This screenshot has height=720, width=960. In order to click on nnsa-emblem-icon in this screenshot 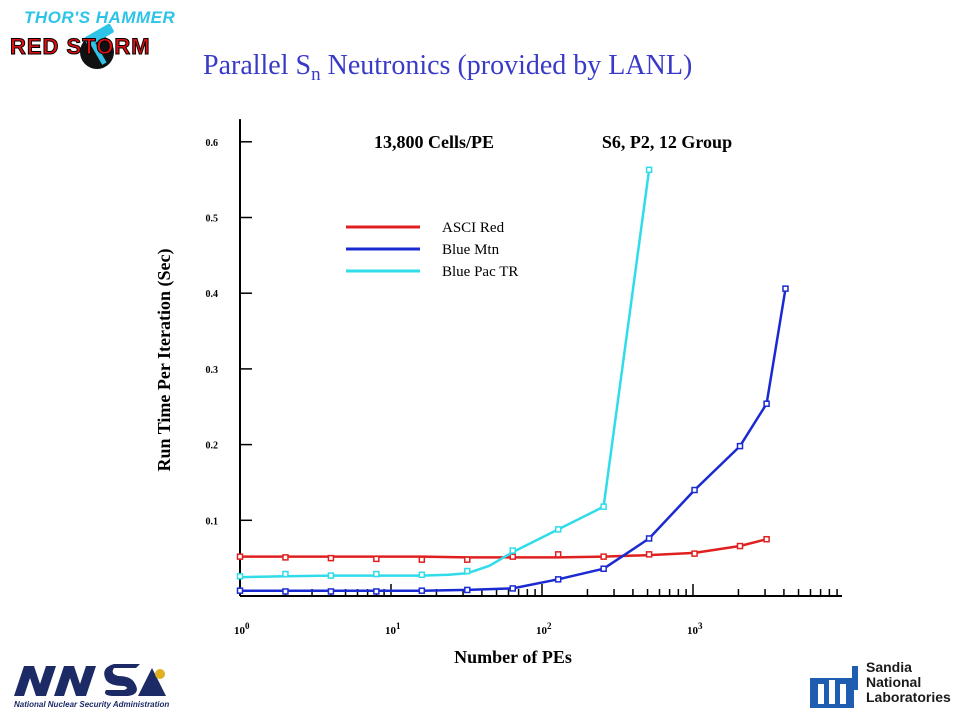, I will do `click(90, 680)`.